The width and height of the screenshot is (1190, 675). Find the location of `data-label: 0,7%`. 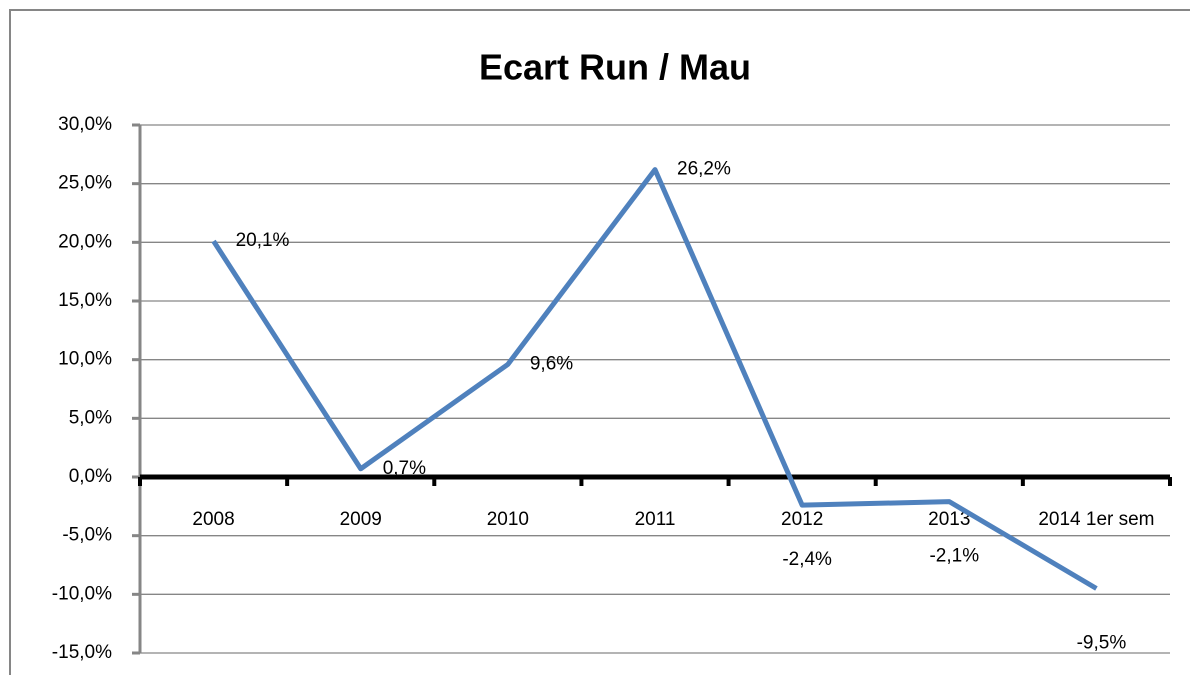

data-label: 0,7% is located at coordinates (404, 468).